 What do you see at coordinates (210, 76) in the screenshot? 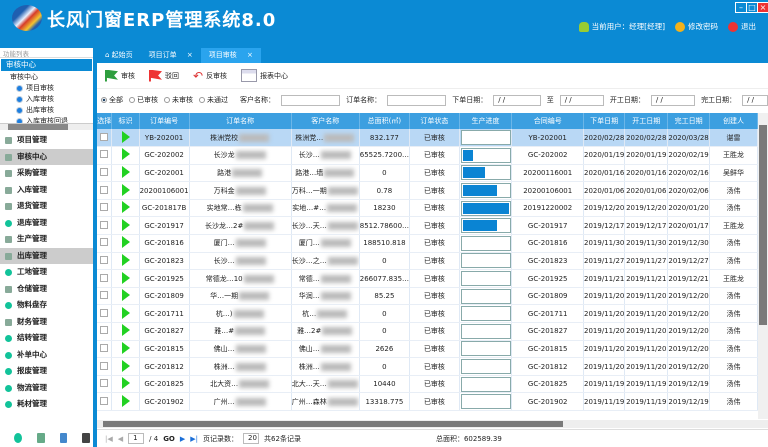
I see `unapprove-button: ↶ 反审核` at bounding box center [210, 76].